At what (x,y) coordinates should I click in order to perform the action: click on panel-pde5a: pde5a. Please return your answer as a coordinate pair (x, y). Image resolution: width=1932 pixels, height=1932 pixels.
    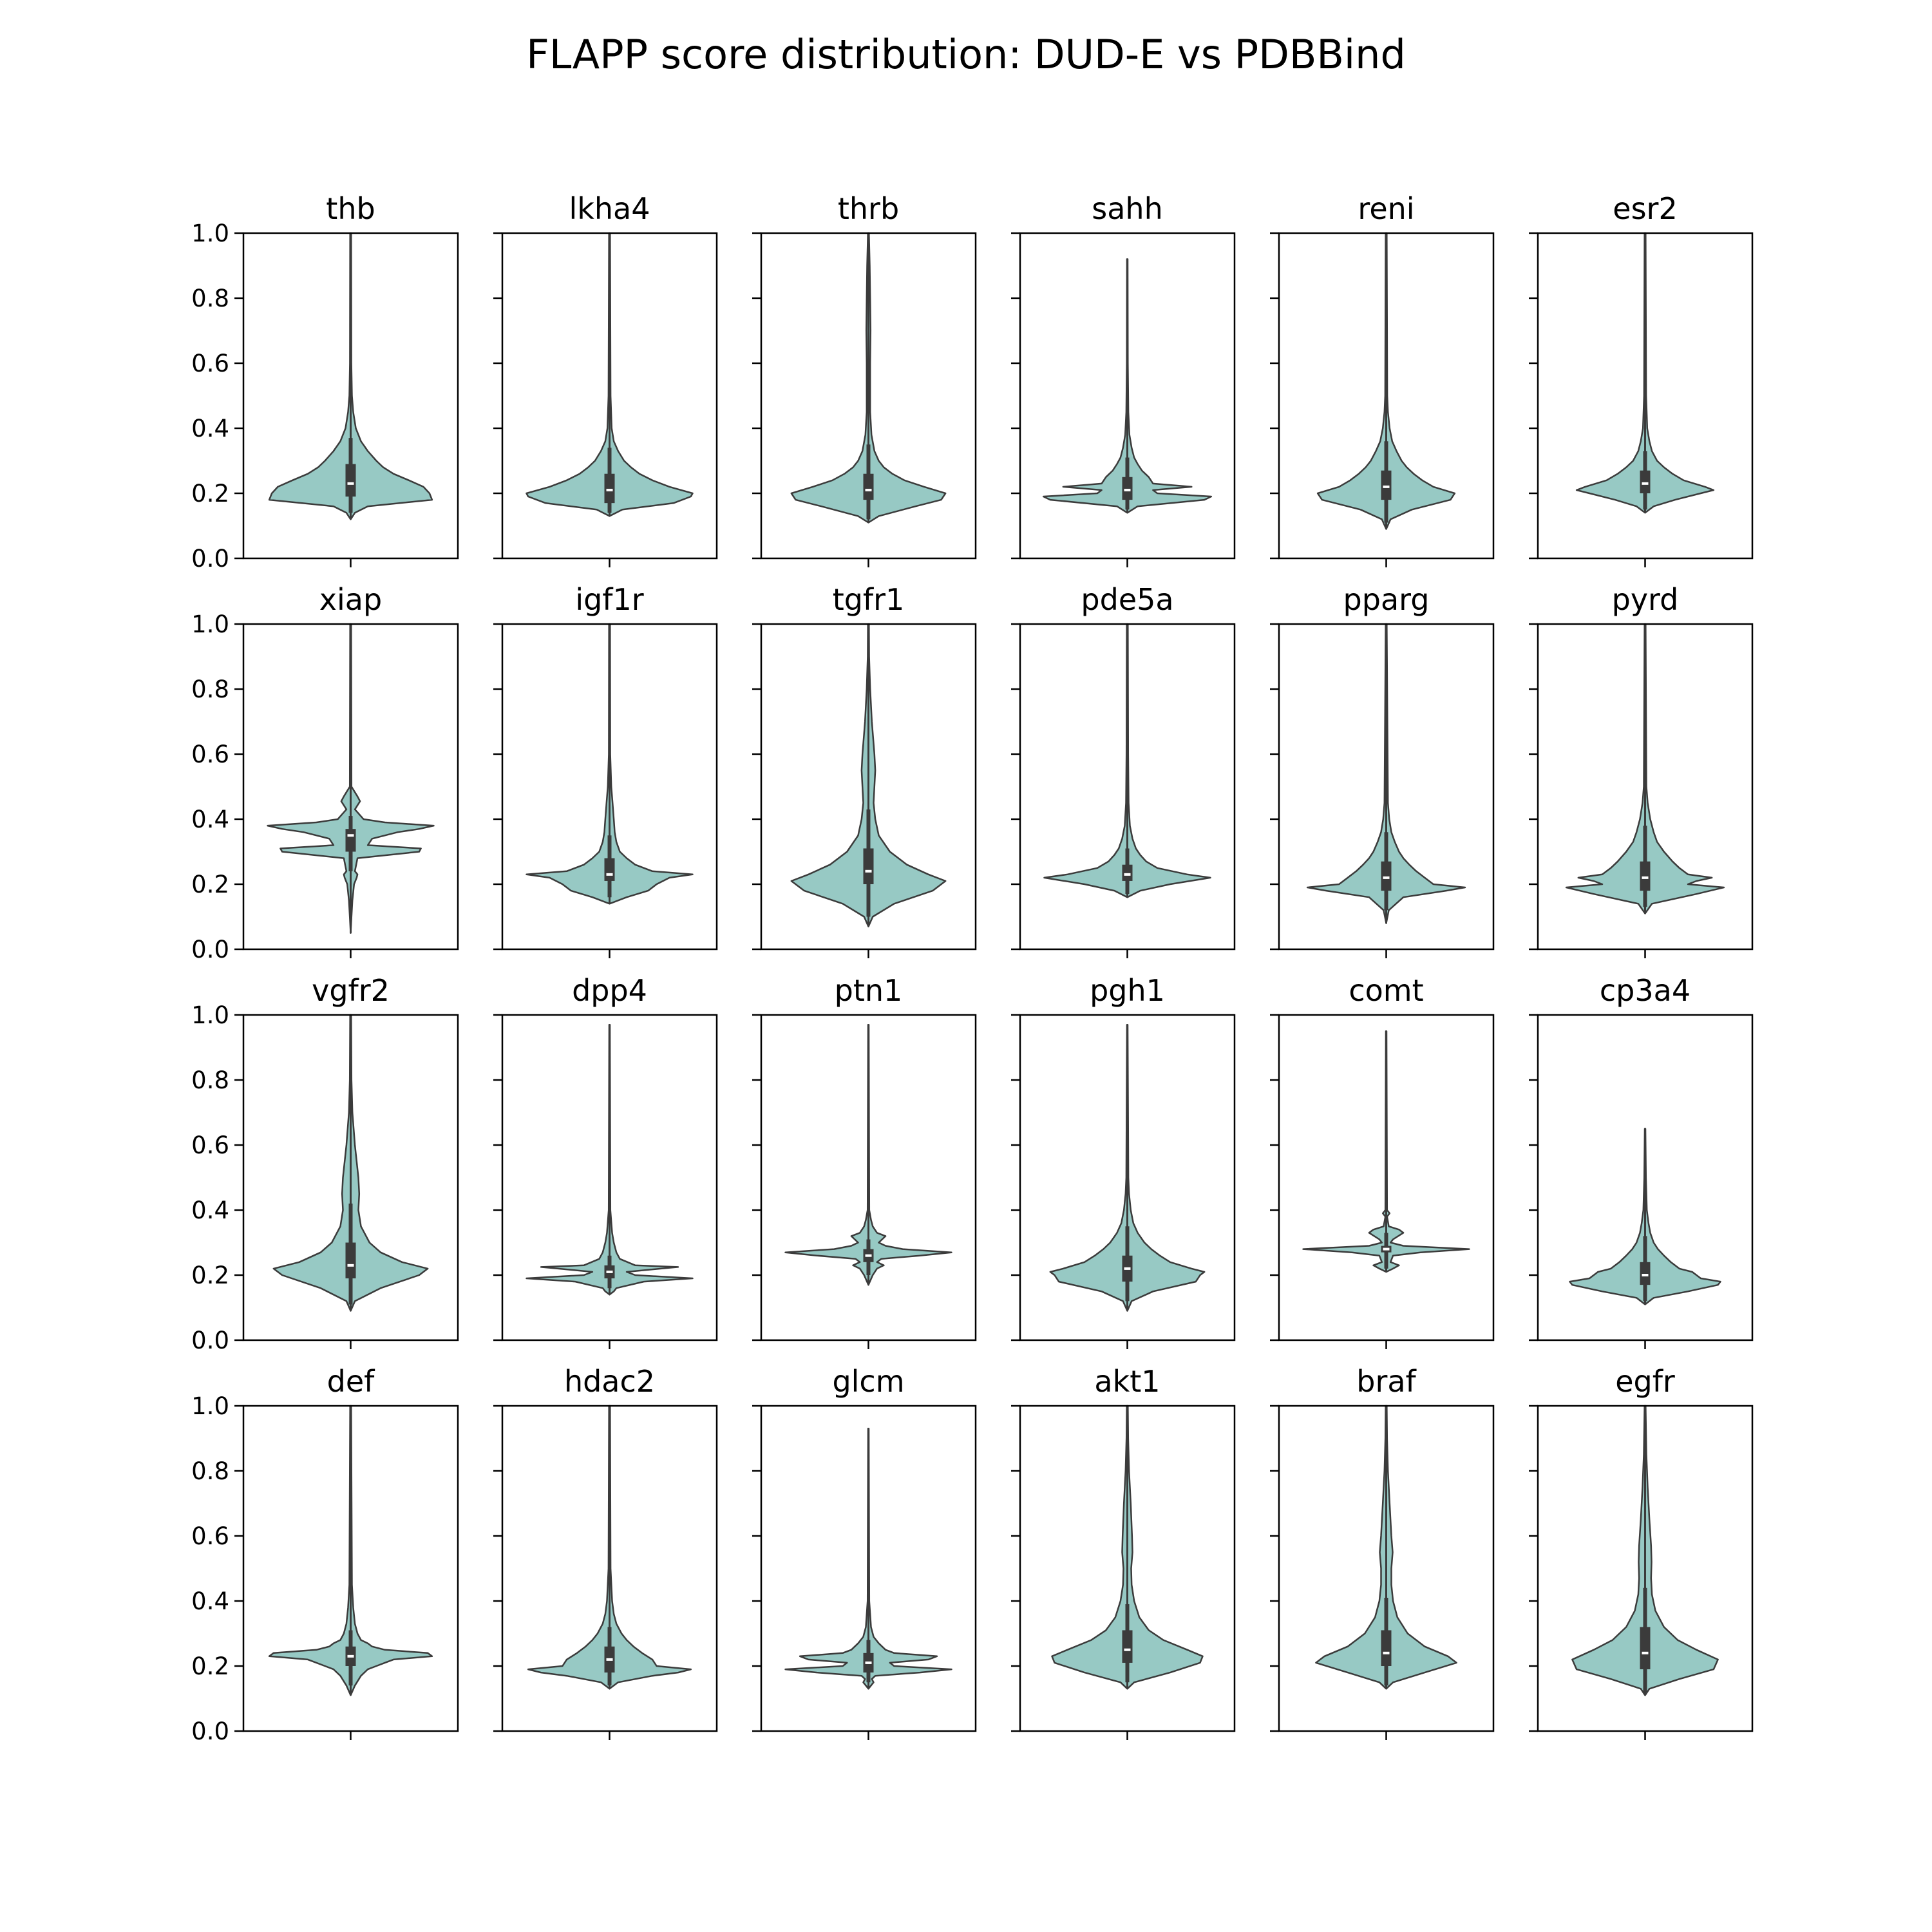
    Looking at the image, I should click on (1124, 770).